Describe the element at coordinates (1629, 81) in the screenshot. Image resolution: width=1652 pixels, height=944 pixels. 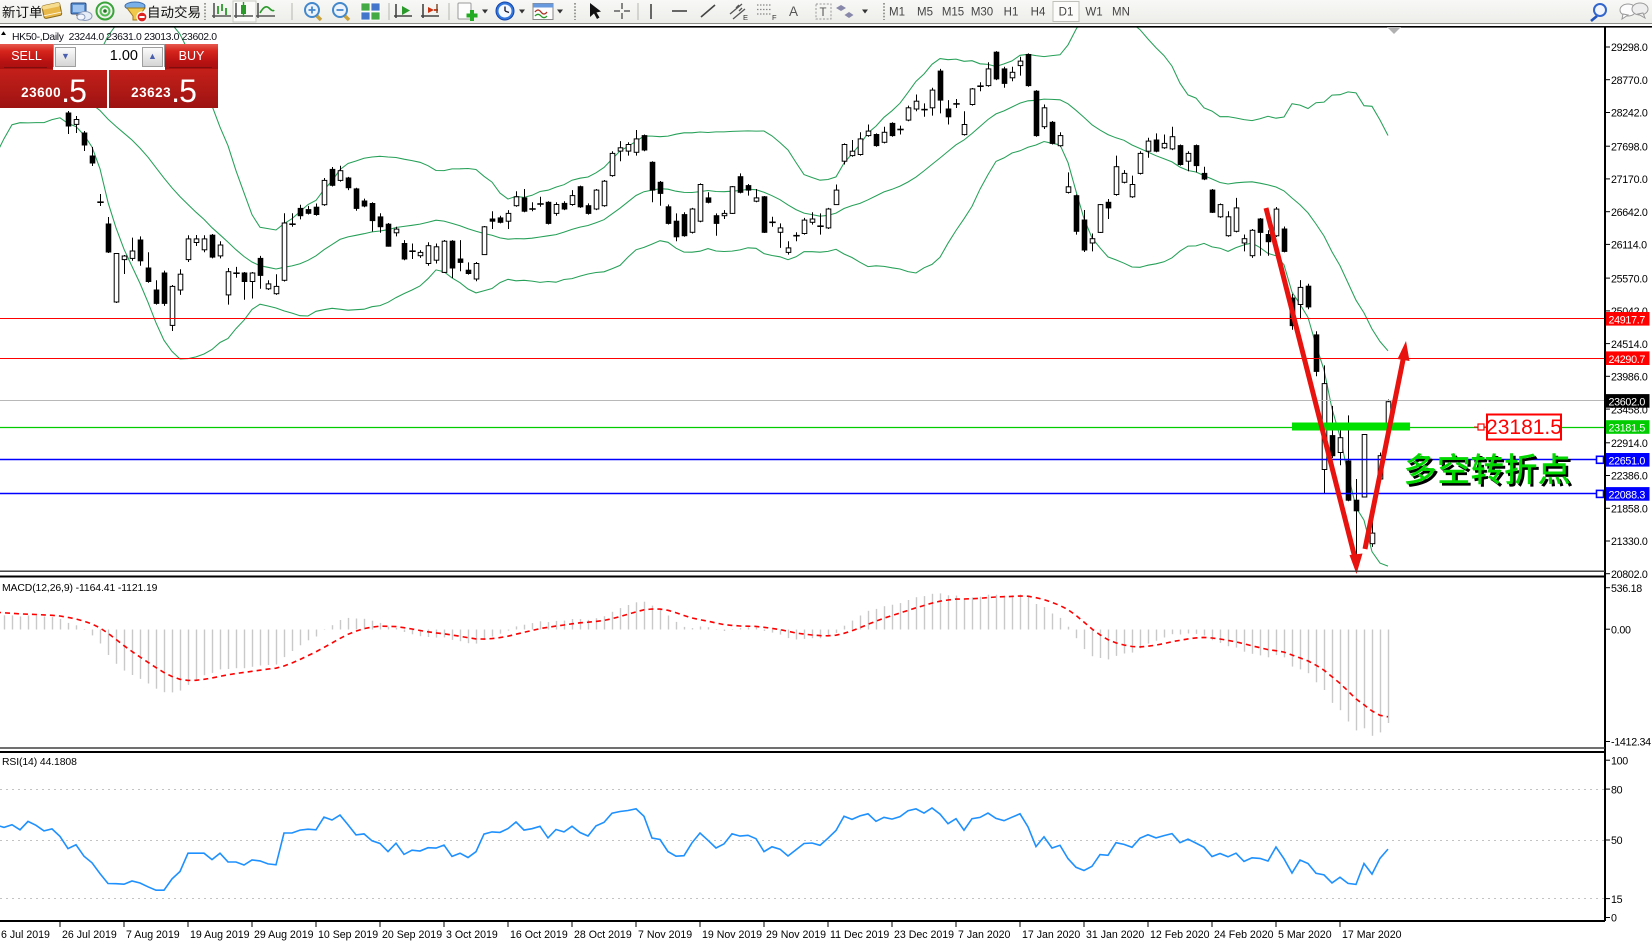
I see `svg-text: 28770.0` at that location.